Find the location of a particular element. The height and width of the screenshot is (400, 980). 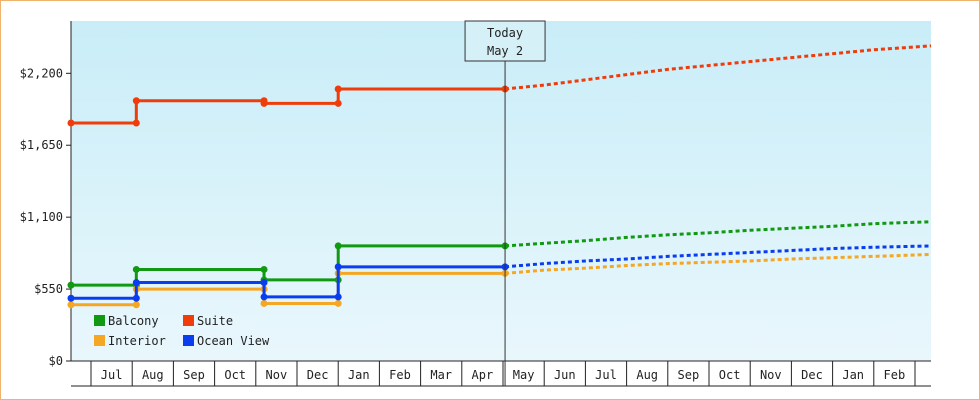

y-tick-label: $550 is located at coordinates (48, 289).